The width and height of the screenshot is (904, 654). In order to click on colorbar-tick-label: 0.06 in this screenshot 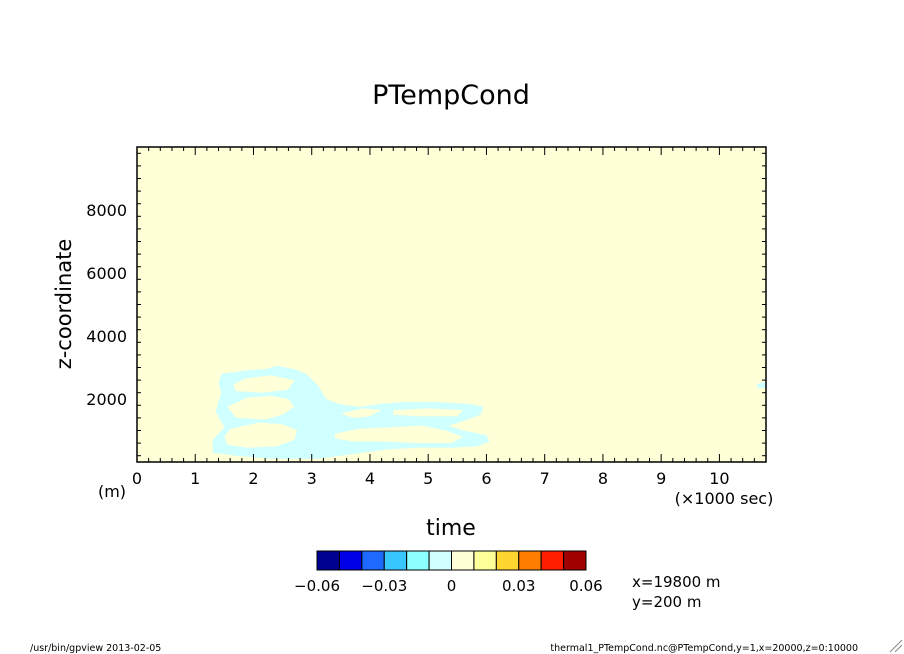, I will do `click(585, 586)`.